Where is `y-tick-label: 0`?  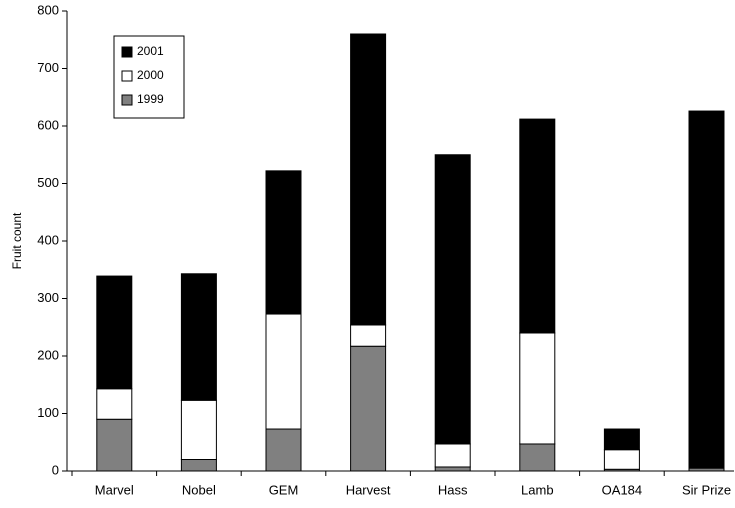 y-tick-label: 0 is located at coordinates (55, 469).